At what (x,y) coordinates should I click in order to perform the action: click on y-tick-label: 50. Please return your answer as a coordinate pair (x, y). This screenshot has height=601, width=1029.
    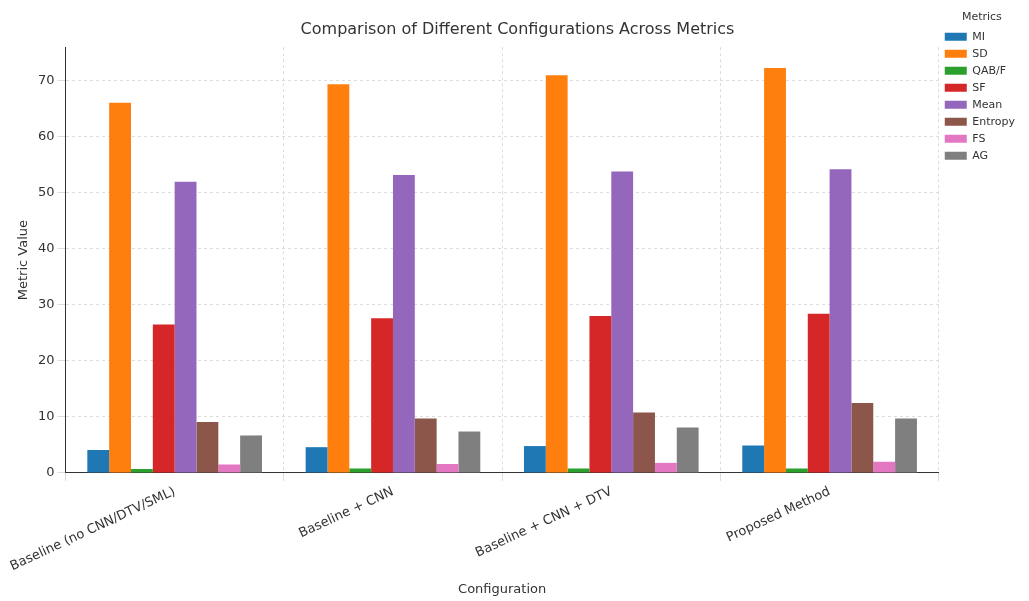
    Looking at the image, I should click on (46, 192).